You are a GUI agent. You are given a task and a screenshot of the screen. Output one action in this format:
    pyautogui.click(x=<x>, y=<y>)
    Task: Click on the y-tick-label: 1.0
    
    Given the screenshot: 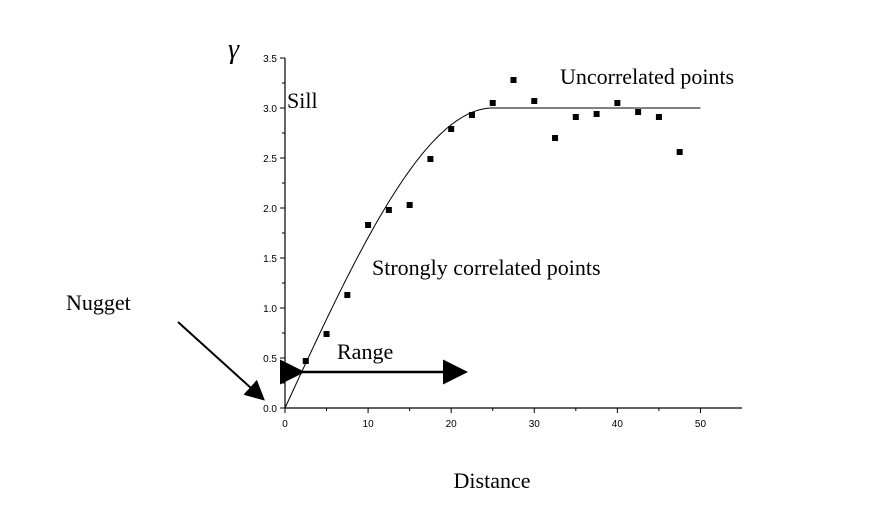 What is the action you would take?
    pyautogui.click(x=270, y=309)
    